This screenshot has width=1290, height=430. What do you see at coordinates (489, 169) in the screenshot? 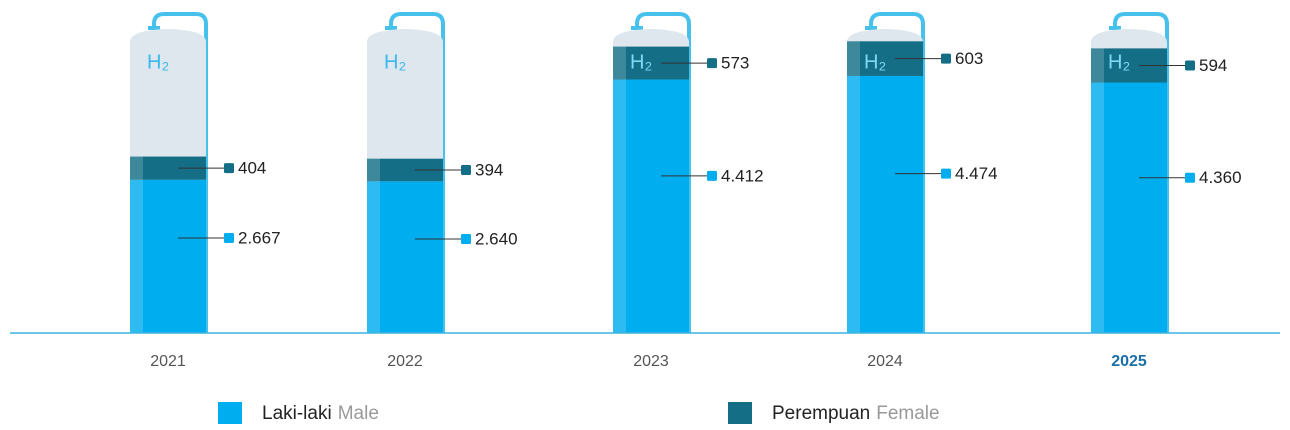
I see `value-label: 394` at bounding box center [489, 169].